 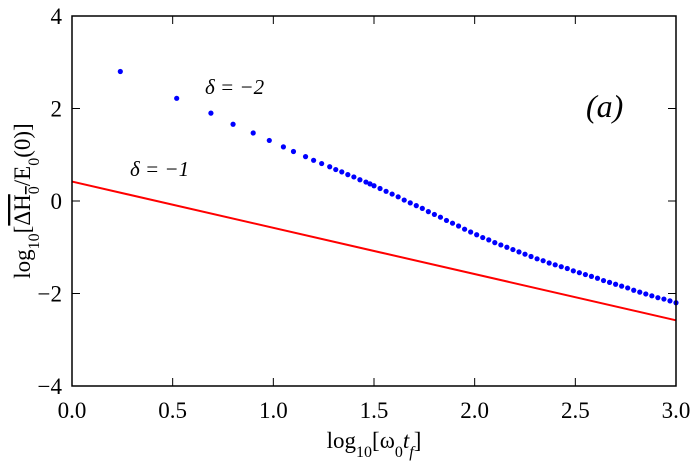 I want to click on x-tick-label: 1.5, so click(x=374, y=410).